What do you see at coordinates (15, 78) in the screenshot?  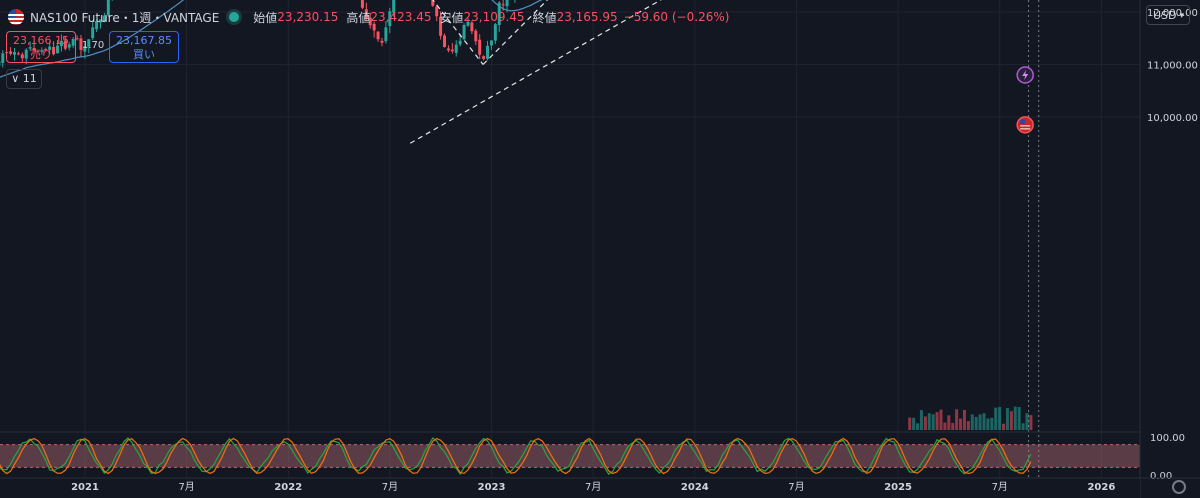 I see `chevron-down-icon: ∨` at bounding box center [15, 78].